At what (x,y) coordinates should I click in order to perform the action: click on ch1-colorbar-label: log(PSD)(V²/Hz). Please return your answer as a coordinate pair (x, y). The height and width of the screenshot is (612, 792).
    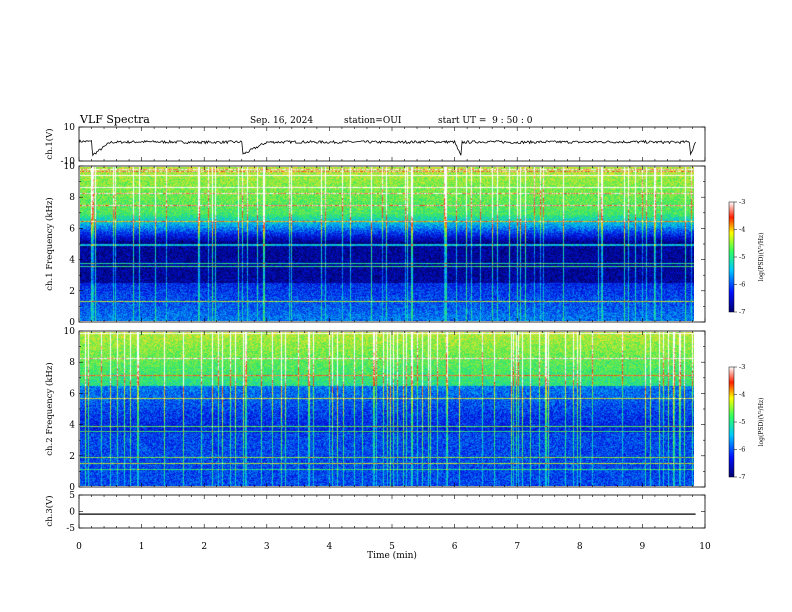
    Looking at the image, I should click on (761, 257).